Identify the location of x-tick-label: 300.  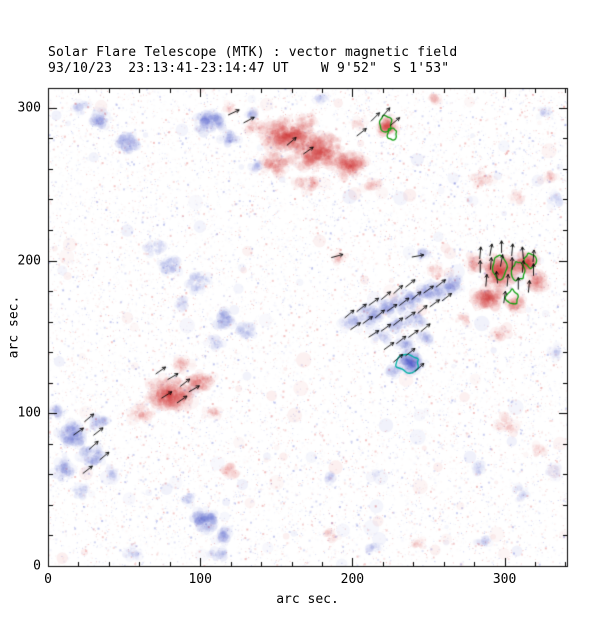
(504, 579).